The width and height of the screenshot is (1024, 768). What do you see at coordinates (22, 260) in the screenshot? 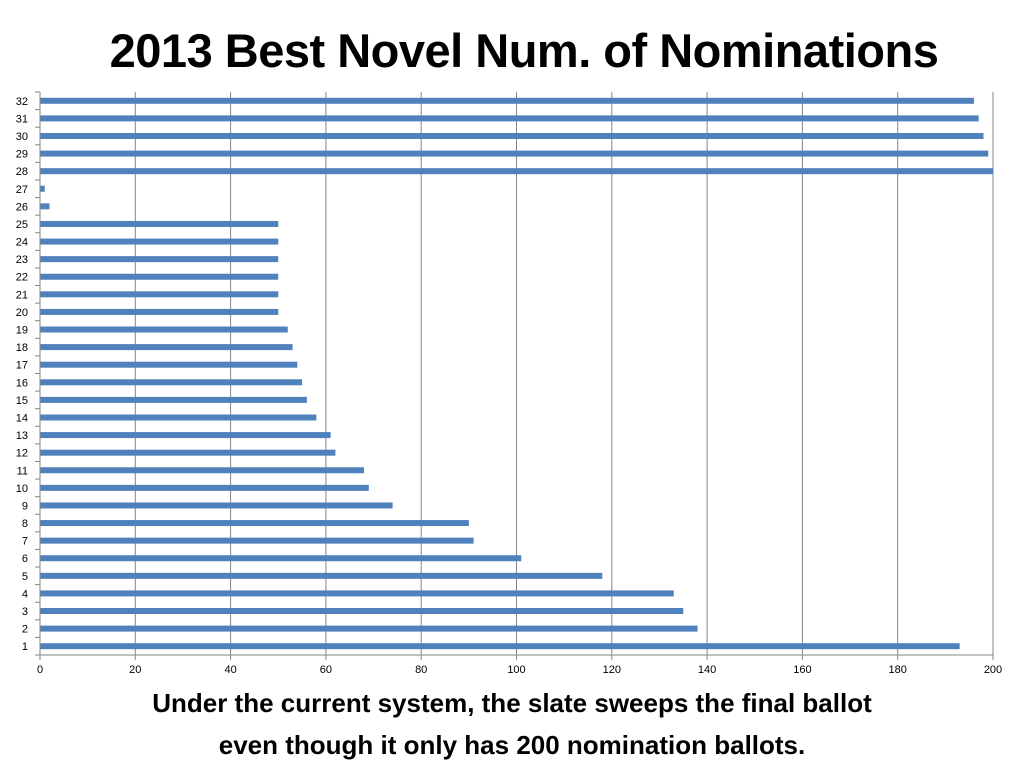
I see `y-tick-label: 23` at bounding box center [22, 260].